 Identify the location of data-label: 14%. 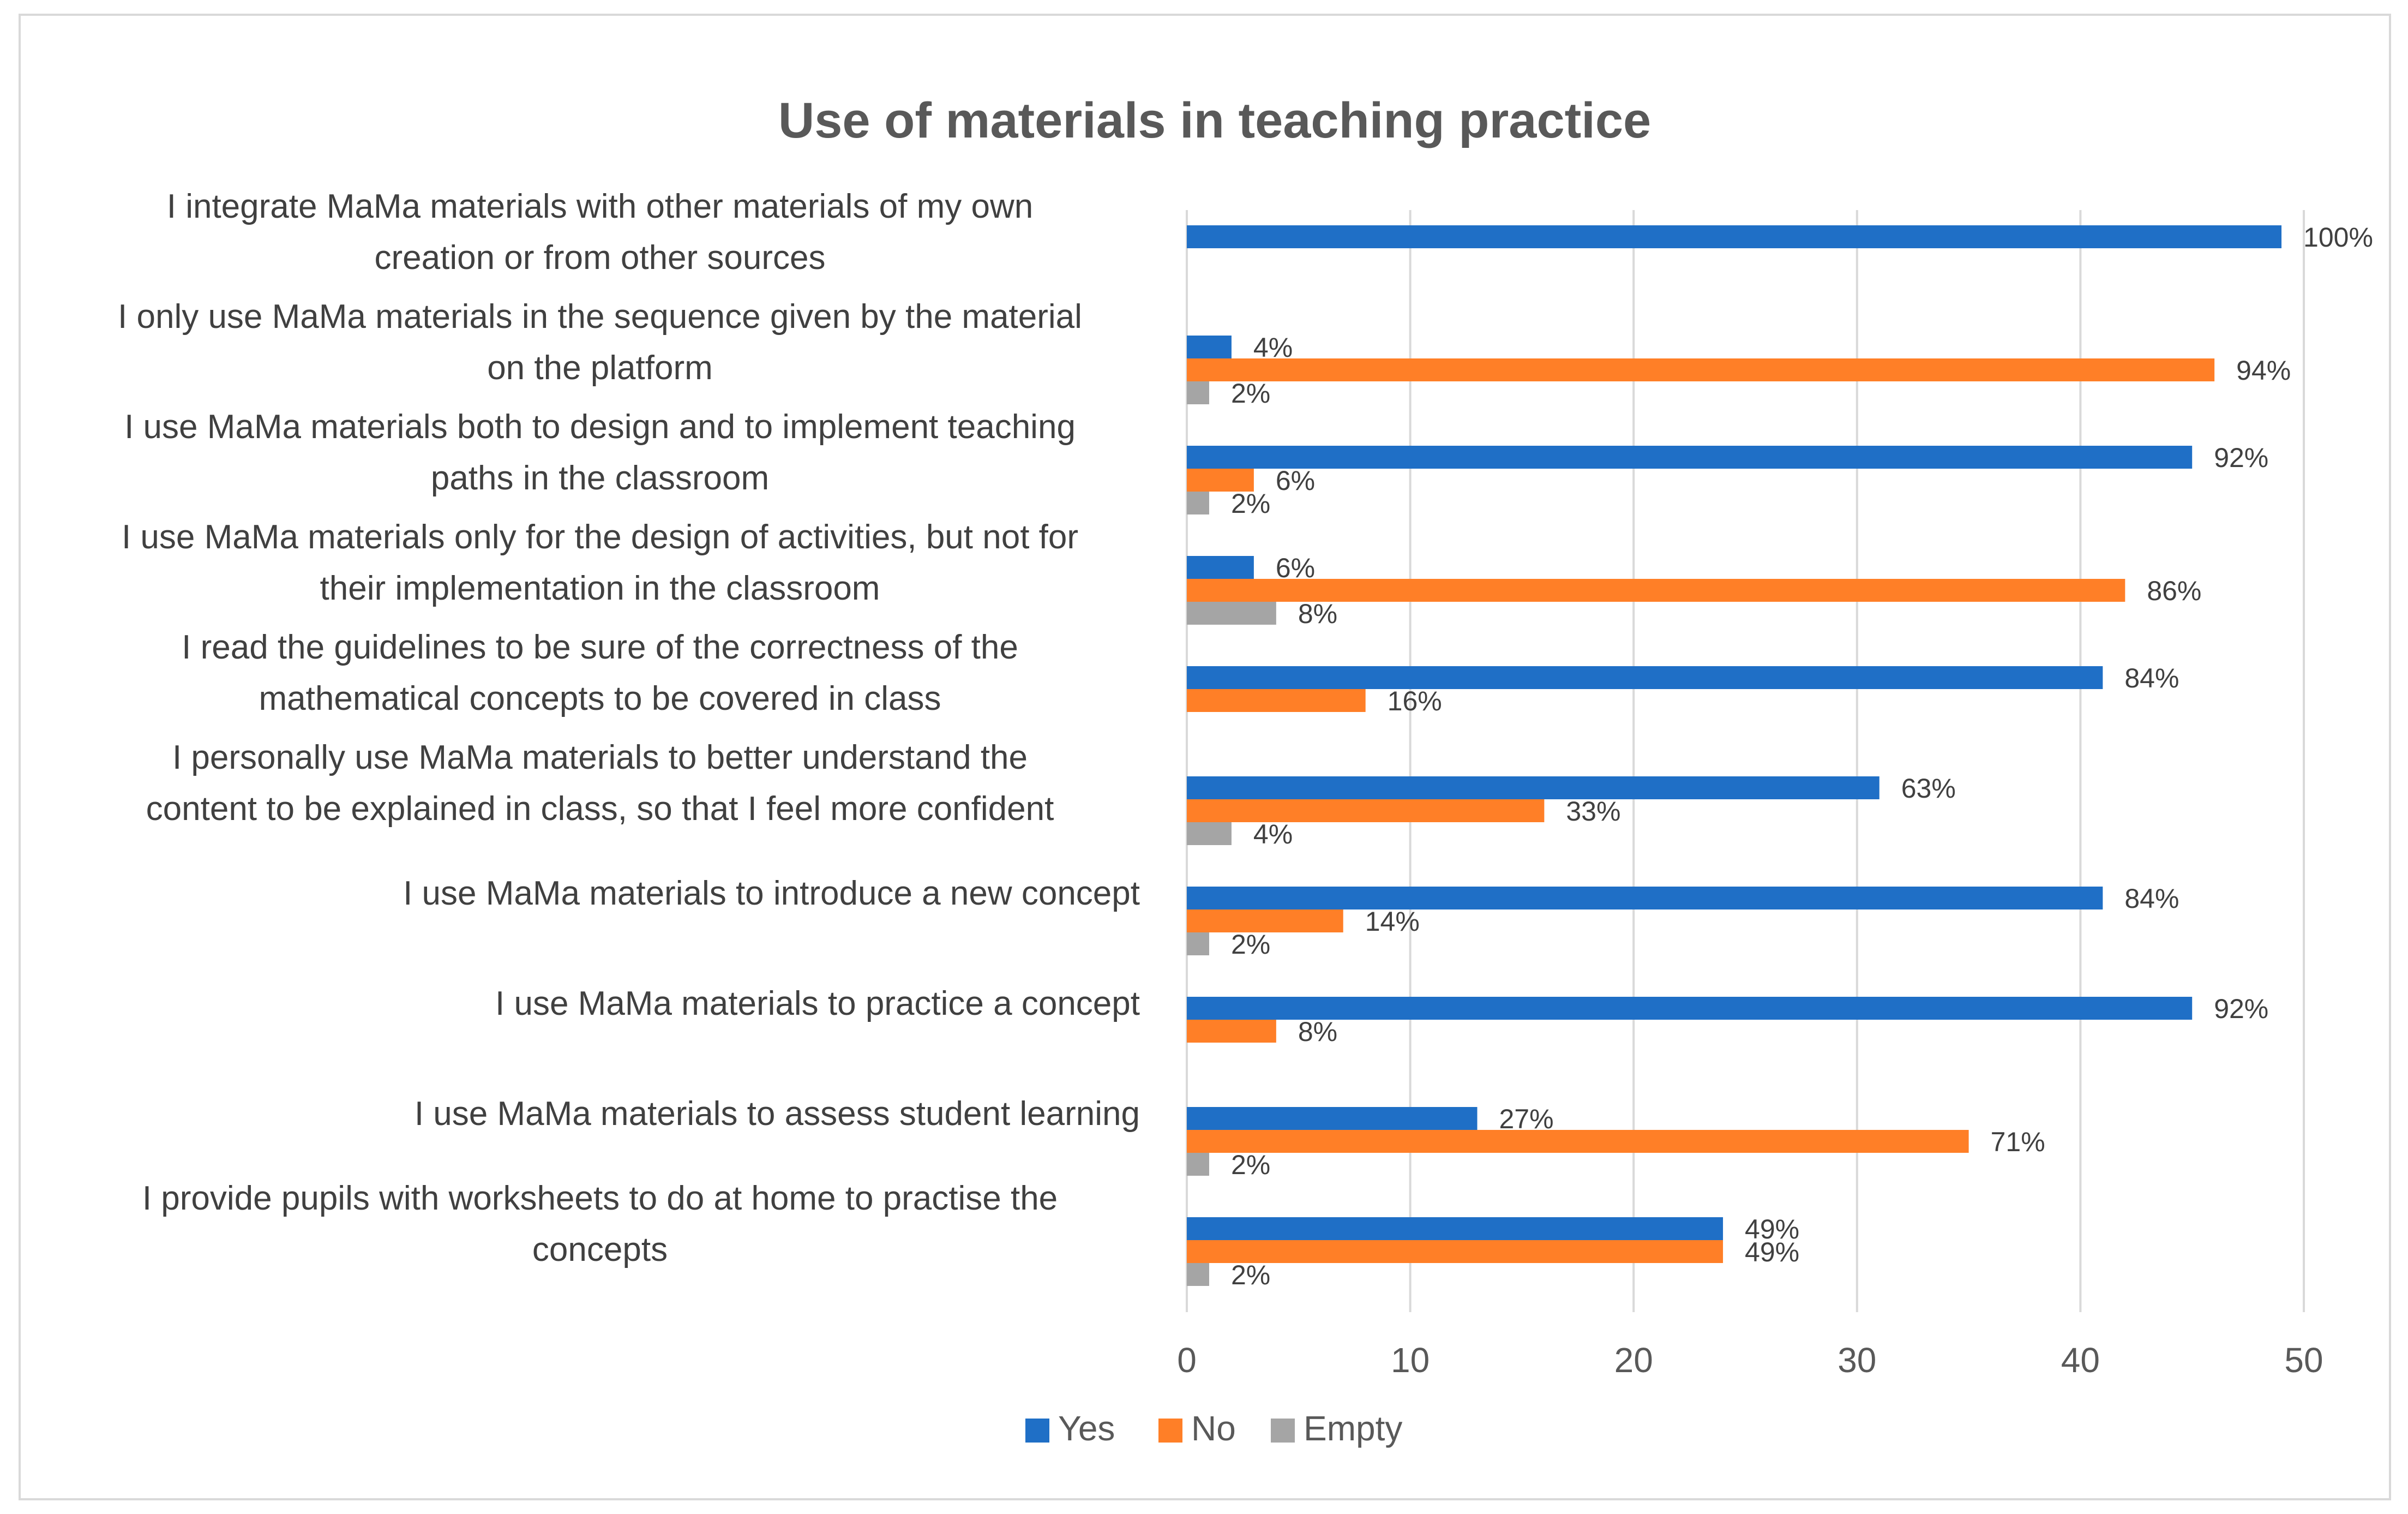
(1392, 921).